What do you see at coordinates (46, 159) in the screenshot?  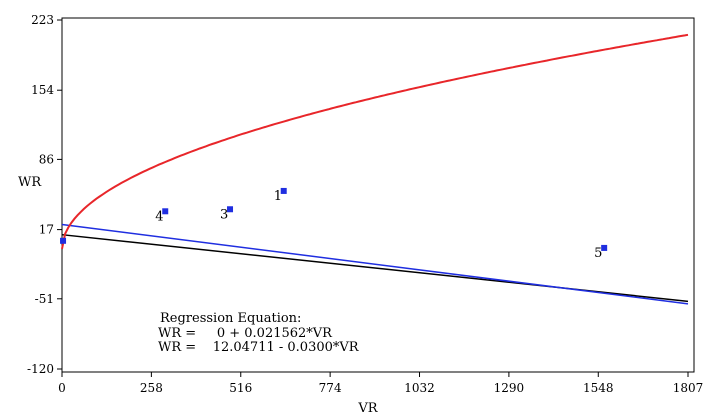 I see `y-tick-label: 86` at bounding box center [46, 159].